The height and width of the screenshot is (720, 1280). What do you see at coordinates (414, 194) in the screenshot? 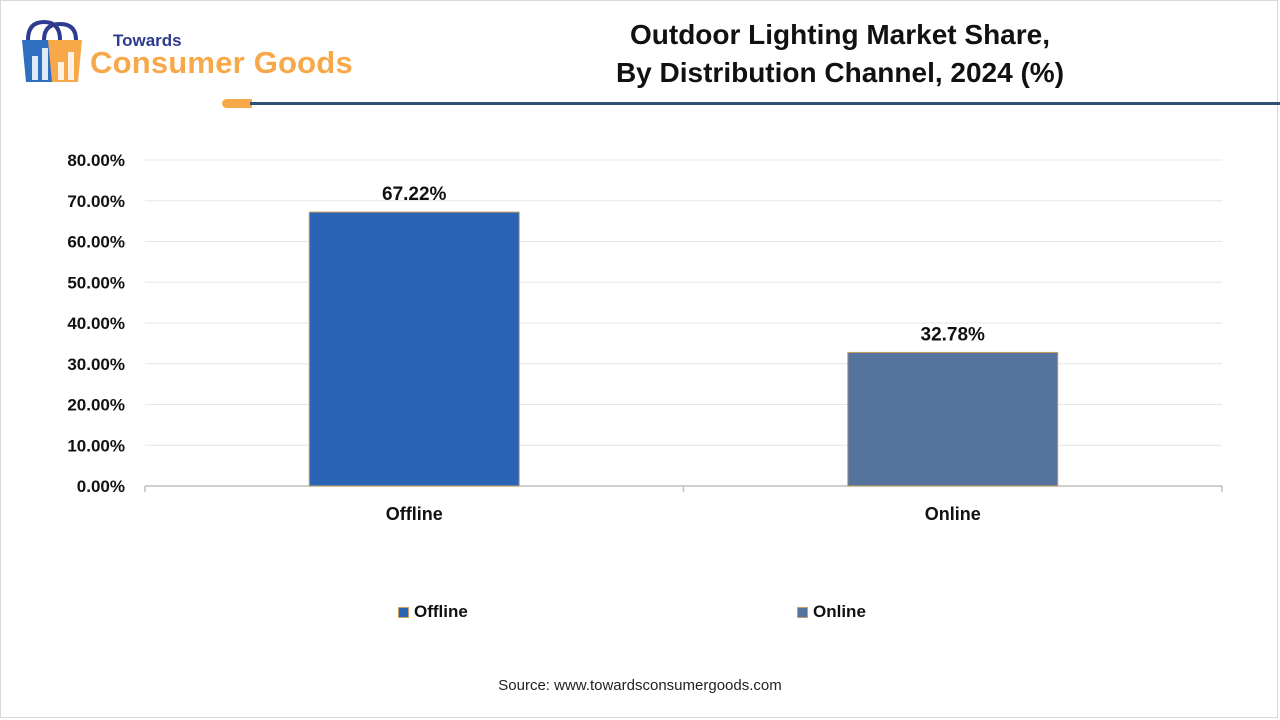
I see `data-label: 67.22%` at bounding box center [414, 194].